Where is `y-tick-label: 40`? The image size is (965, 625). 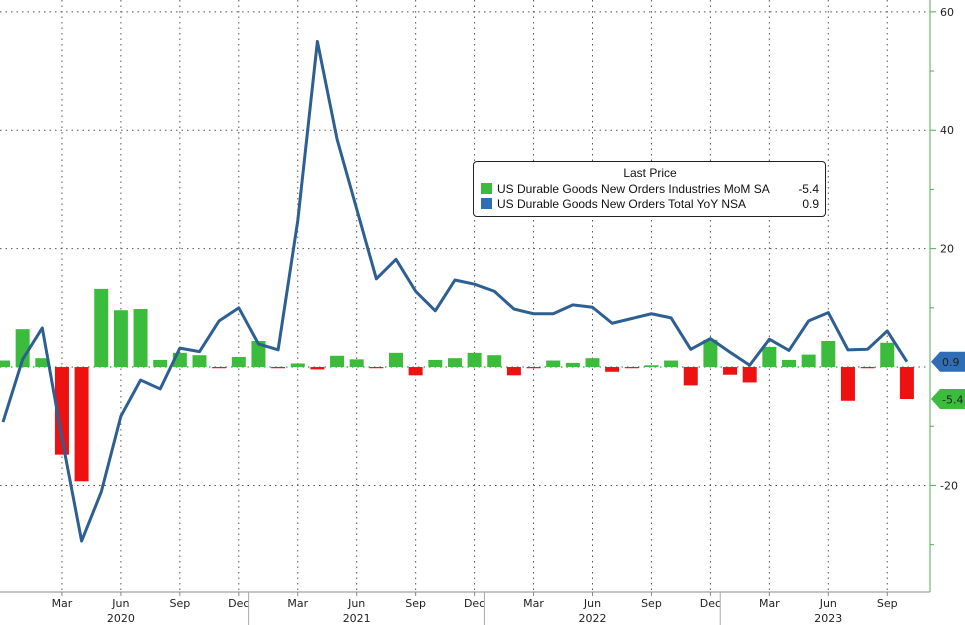 y-tick-label: 40 is located at coordinates (947, 130).